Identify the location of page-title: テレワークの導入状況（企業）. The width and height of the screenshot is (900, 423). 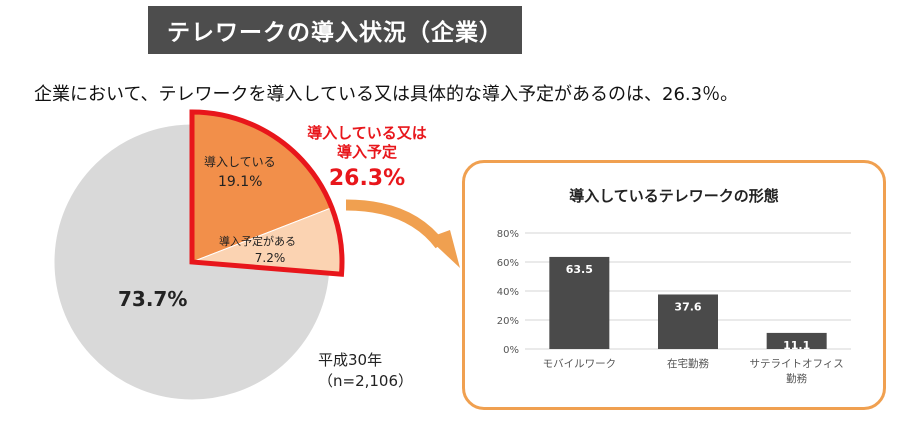
(335, 30).